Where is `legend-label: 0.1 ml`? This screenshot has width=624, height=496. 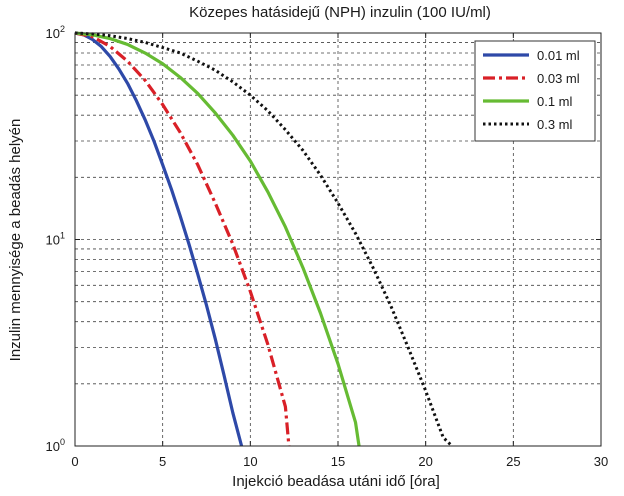 legend-label: 0.1 ml is located at coordinates (555, 101).